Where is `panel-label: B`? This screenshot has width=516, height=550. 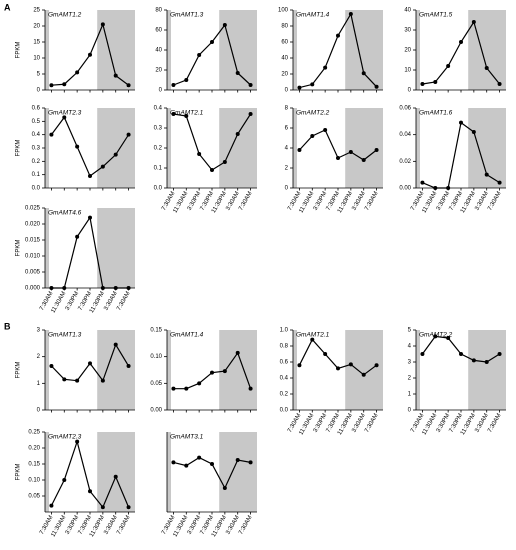 panel-label: B is located at coordinates (7, 326).